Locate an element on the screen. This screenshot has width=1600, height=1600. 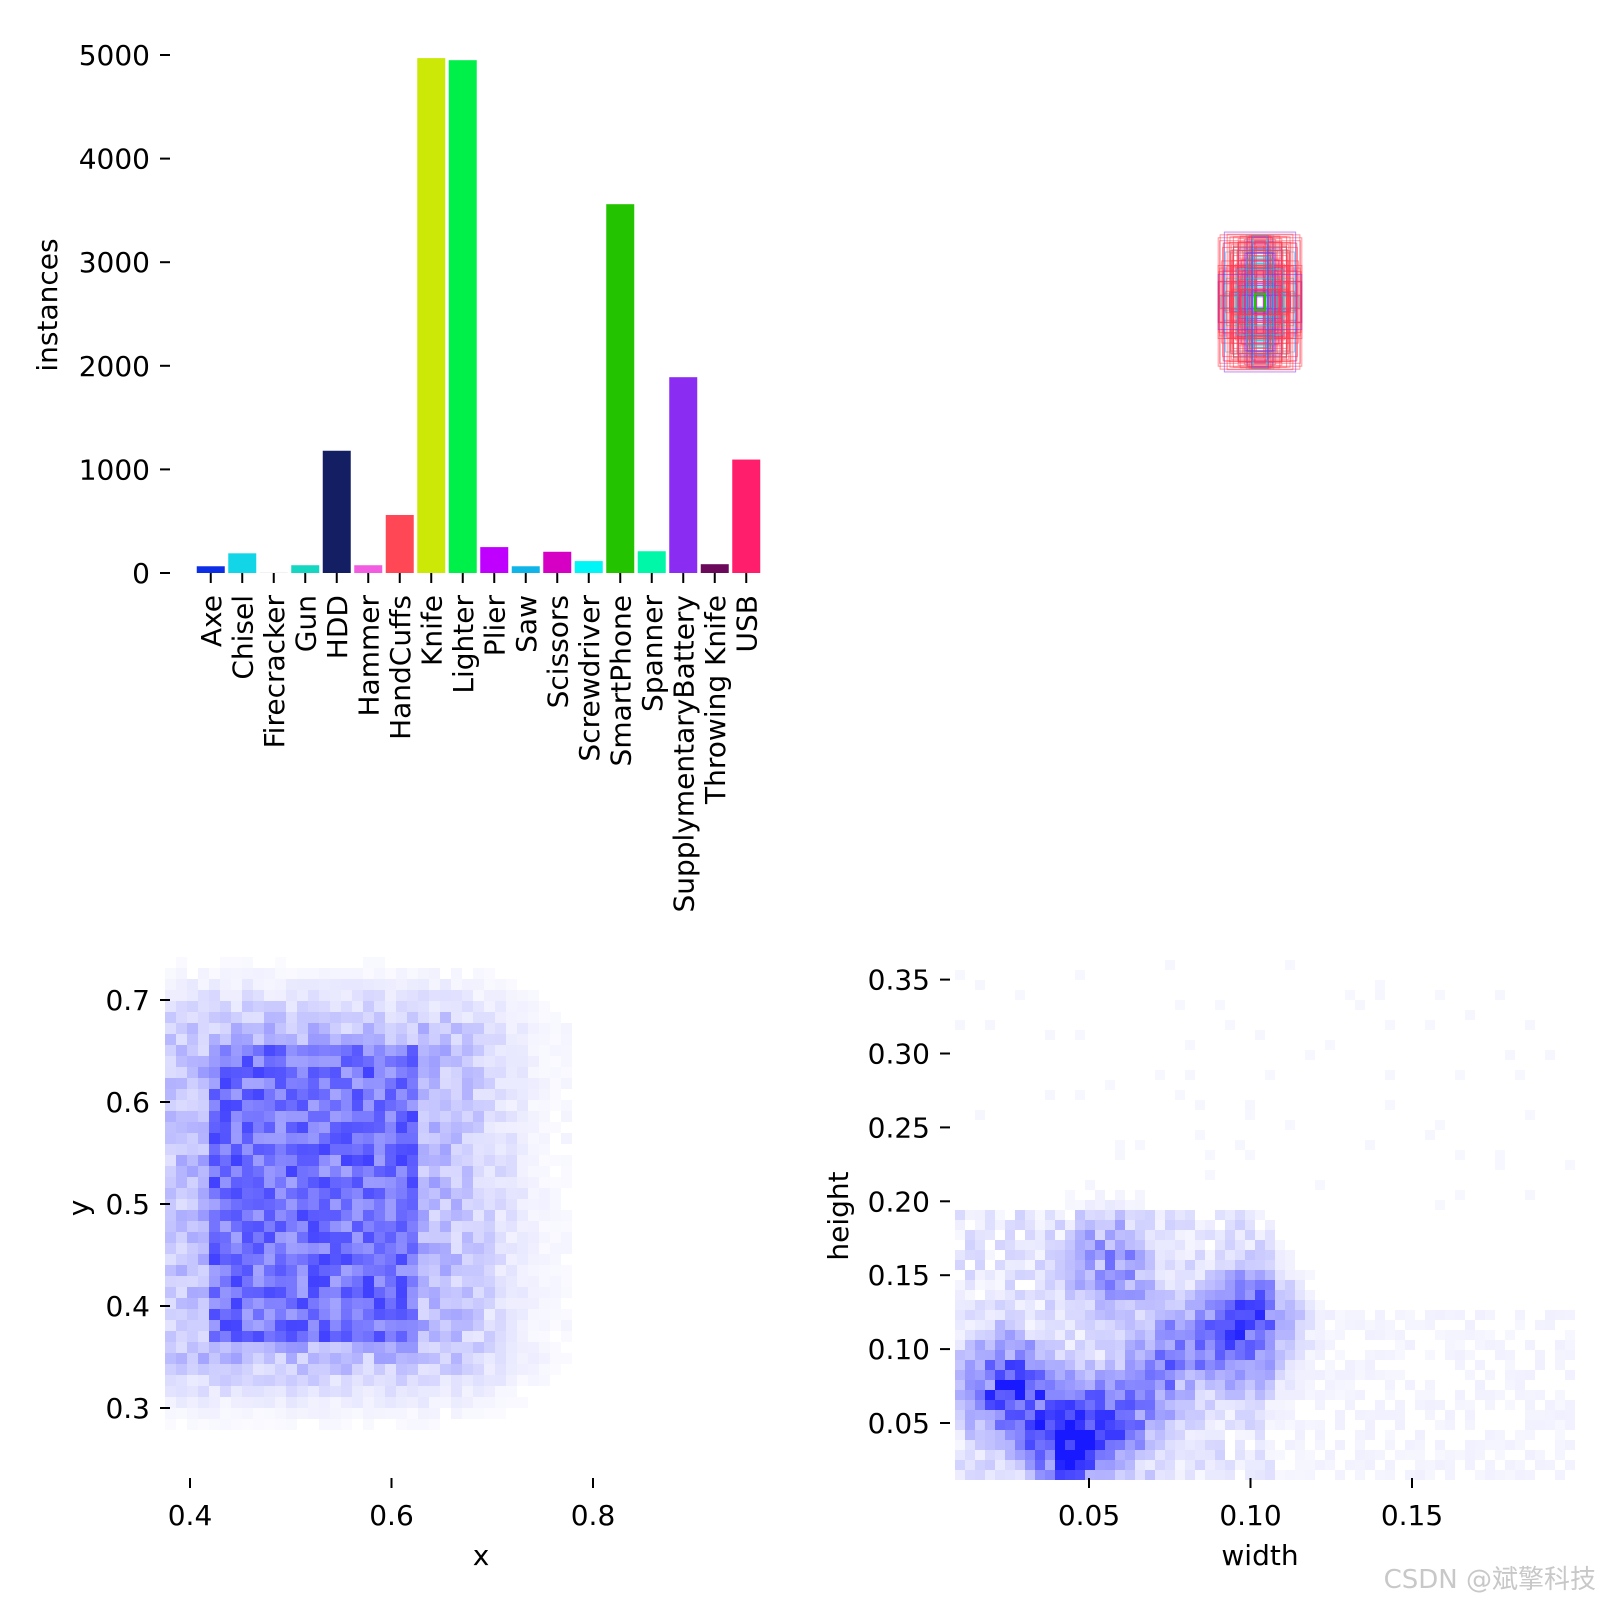
bbox-outline is located at coordinates (1260, 302).